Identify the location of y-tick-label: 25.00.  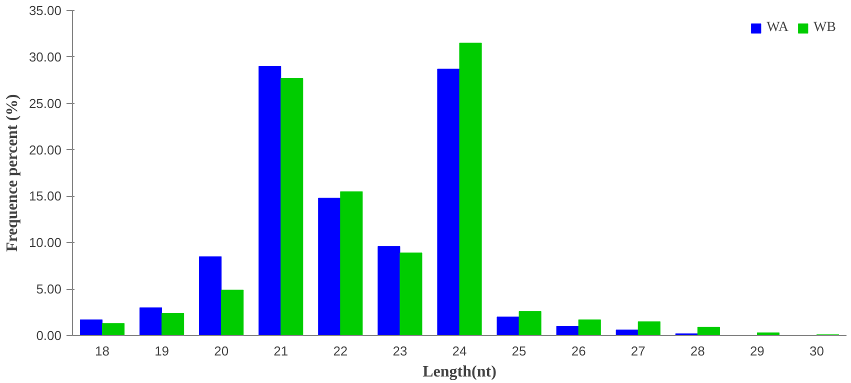
(45, 103).